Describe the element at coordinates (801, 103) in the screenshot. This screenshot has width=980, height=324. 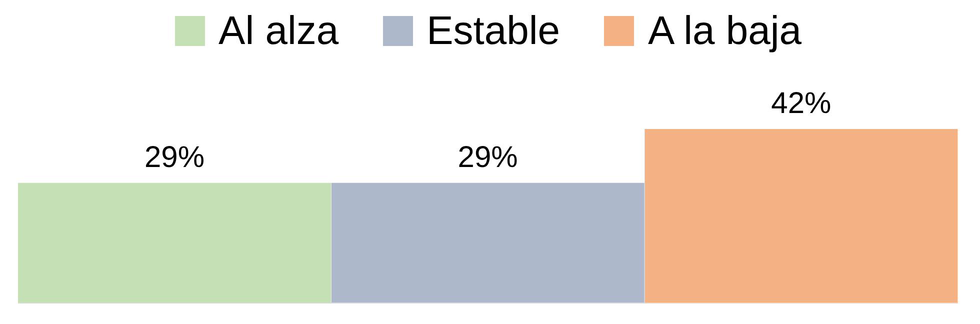
I see `data-label: 42%` at that location.